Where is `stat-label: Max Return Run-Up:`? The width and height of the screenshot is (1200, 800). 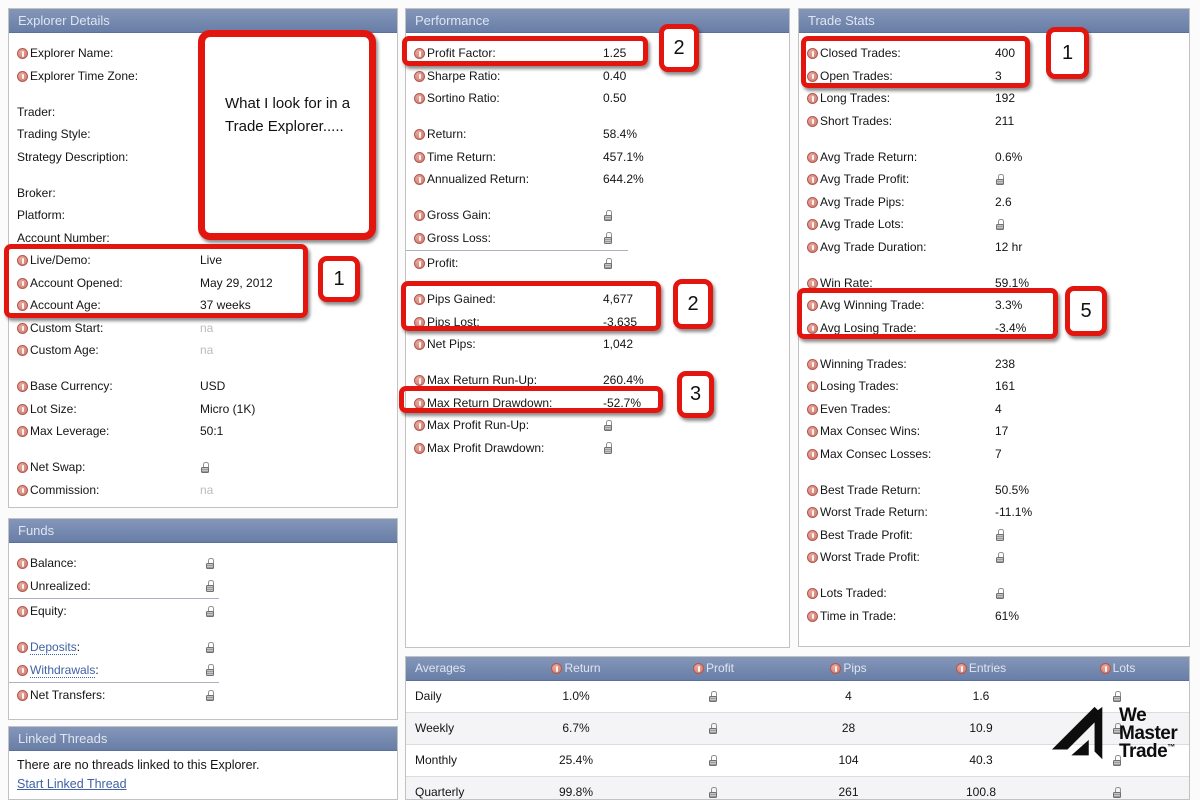
stat-label: Max Return Run-Up: is located at coordinates (482, 380).